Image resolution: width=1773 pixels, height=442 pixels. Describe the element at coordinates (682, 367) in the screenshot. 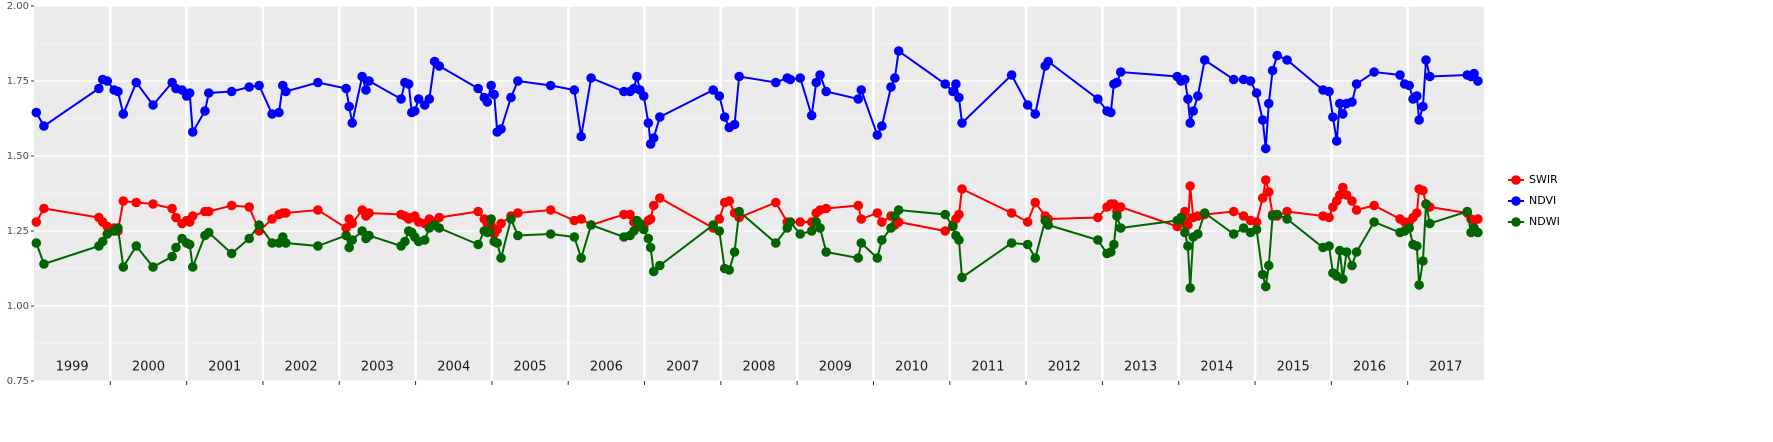

I see `year-label: 2007` at that location.